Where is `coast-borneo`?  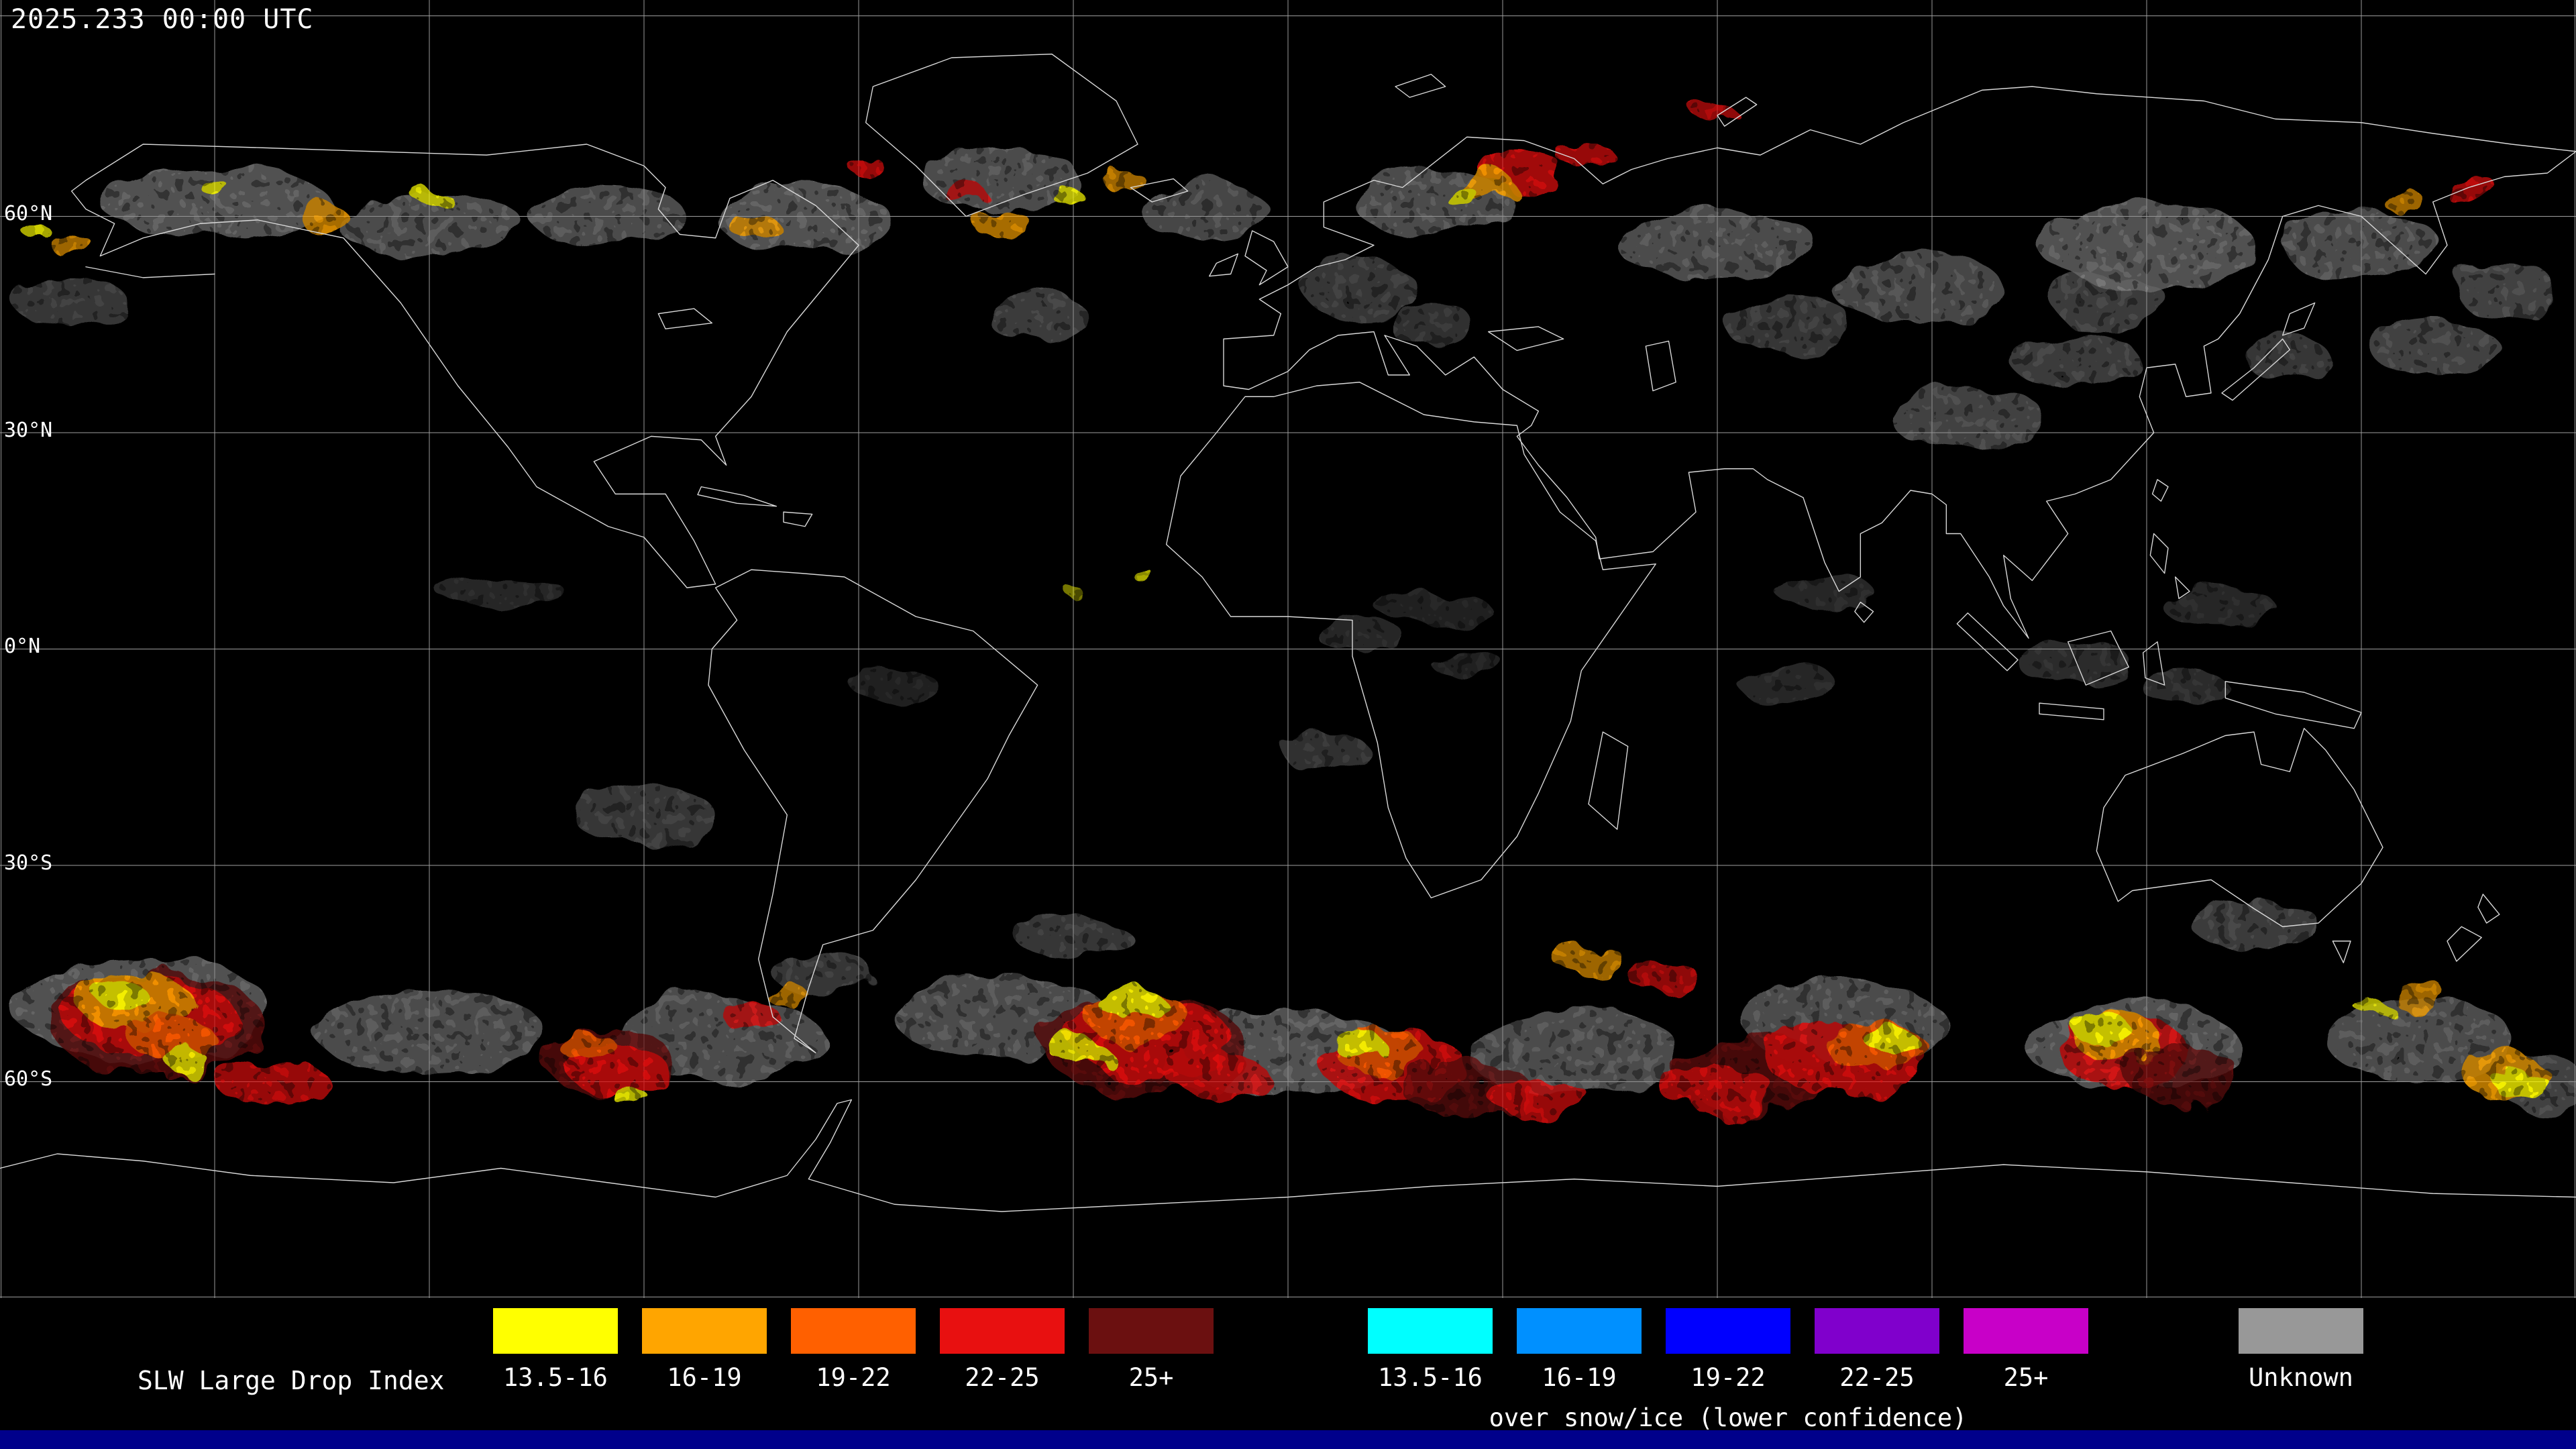
coast-borneo is located at coordinates (2098, 658).